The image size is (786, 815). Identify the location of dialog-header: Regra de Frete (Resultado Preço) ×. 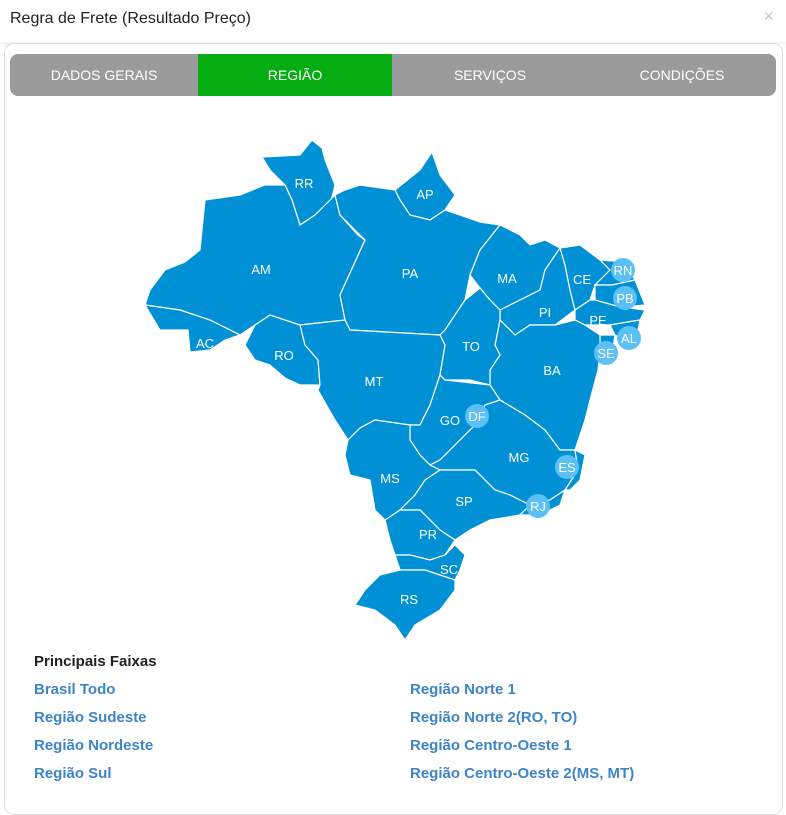
(393, 21).